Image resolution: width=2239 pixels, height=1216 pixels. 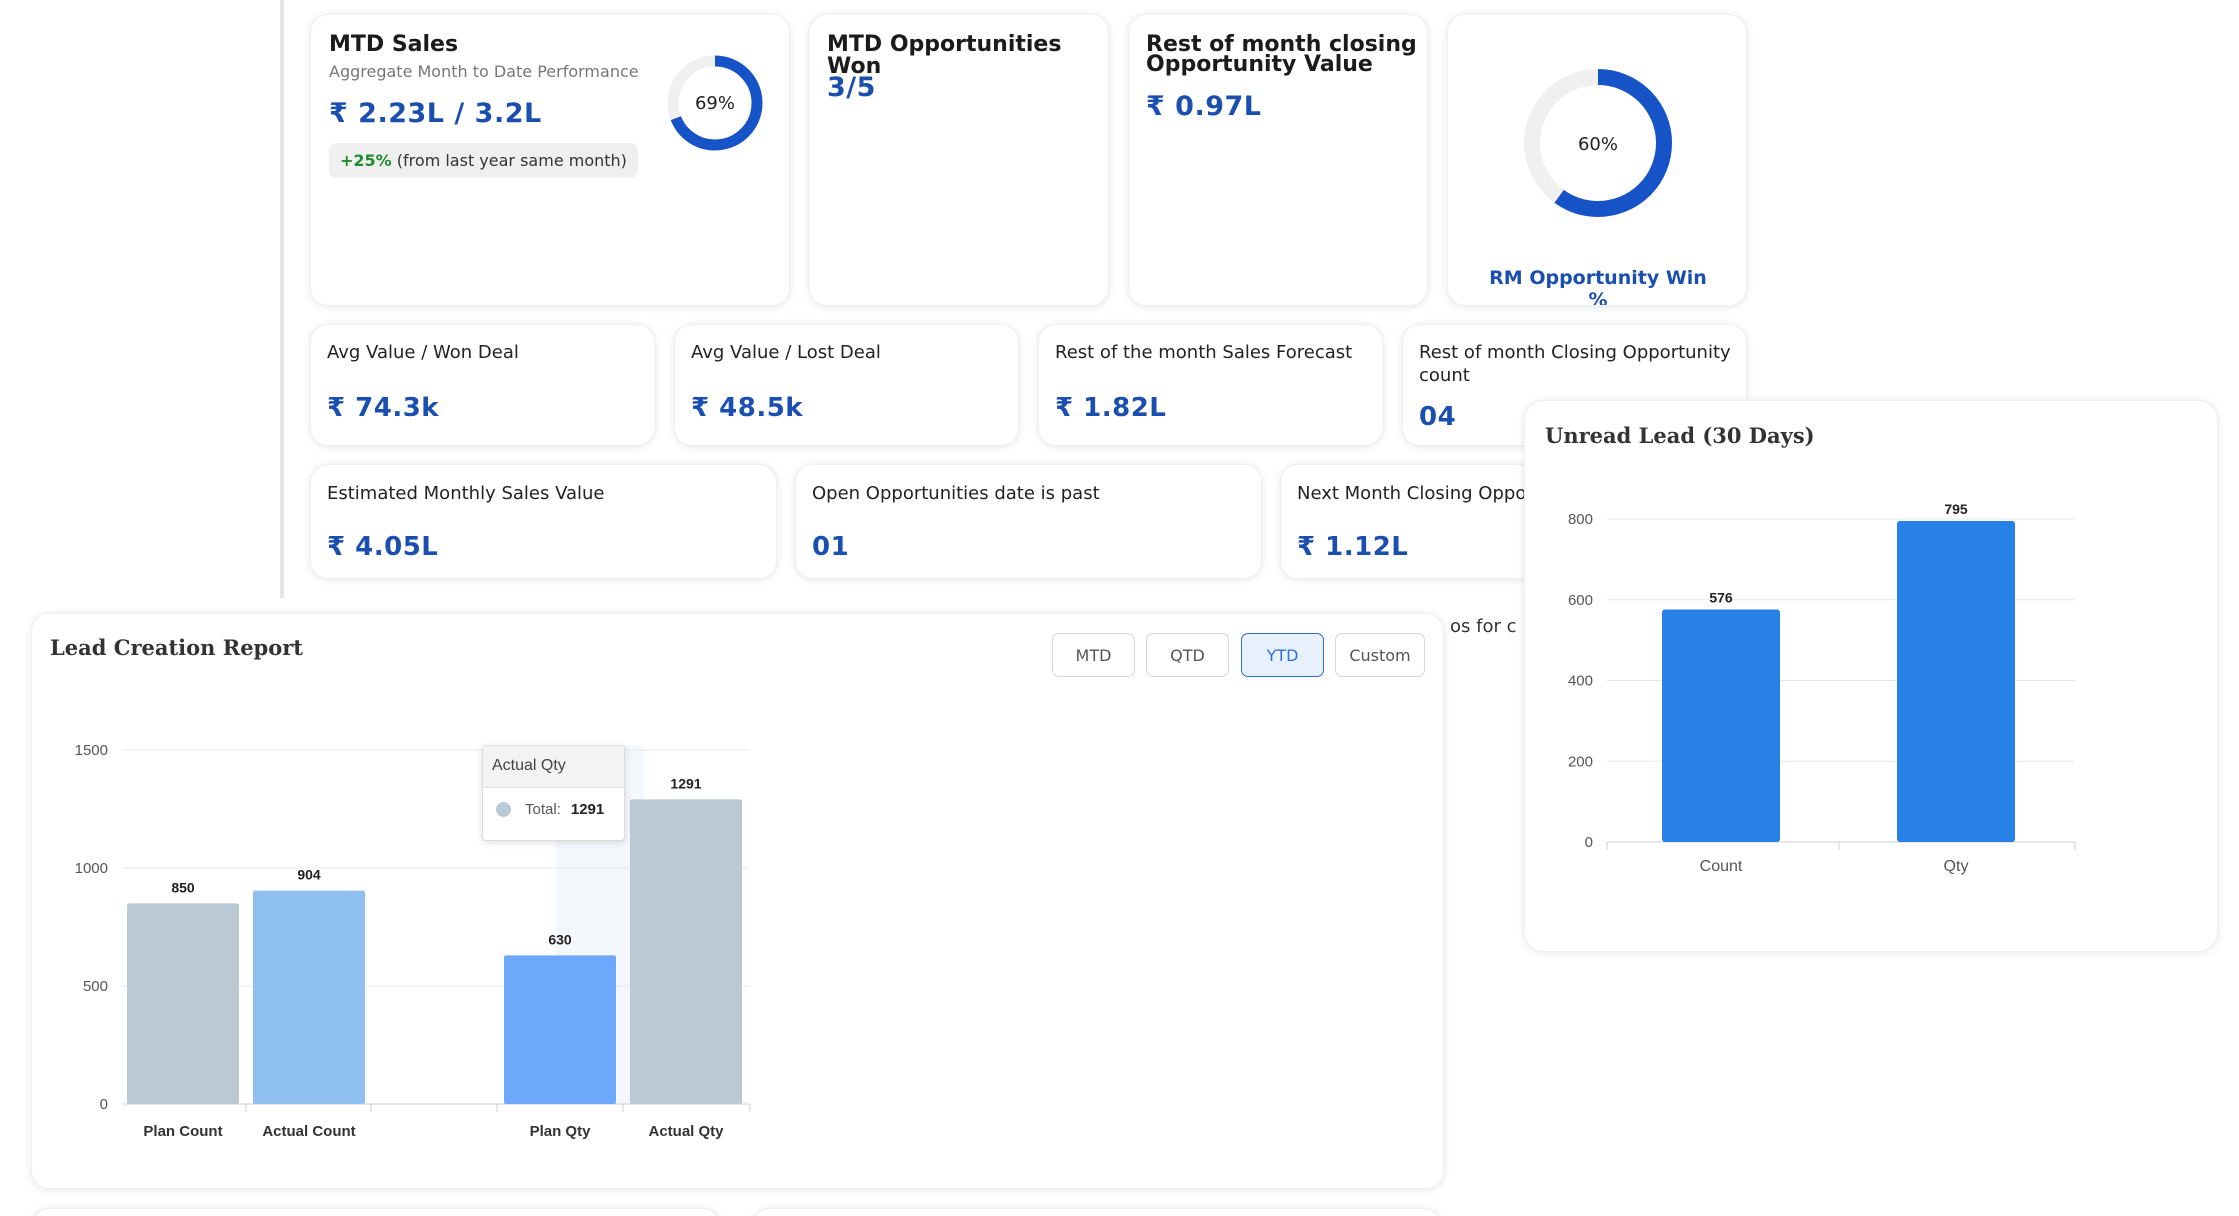 I want to click on growth-pill: +25% (from last year same month), so click(x=483, y=160).